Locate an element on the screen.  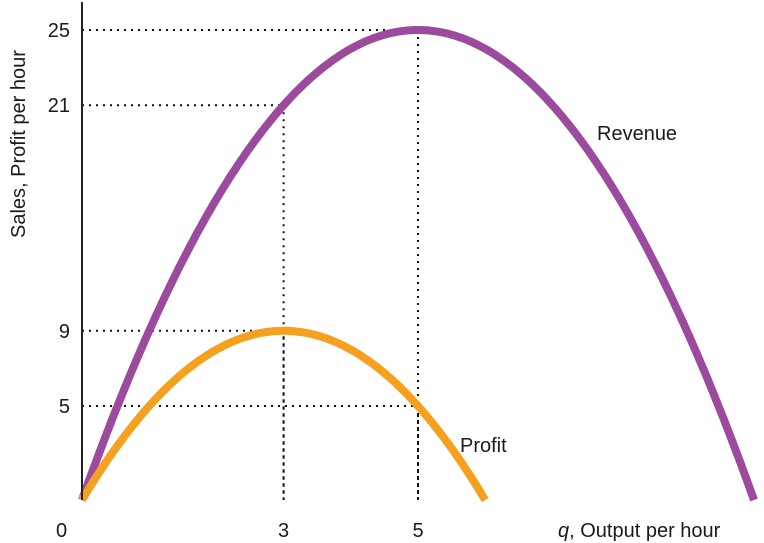
y-tick-label-9: 9 is located at coordinates (64, 332).